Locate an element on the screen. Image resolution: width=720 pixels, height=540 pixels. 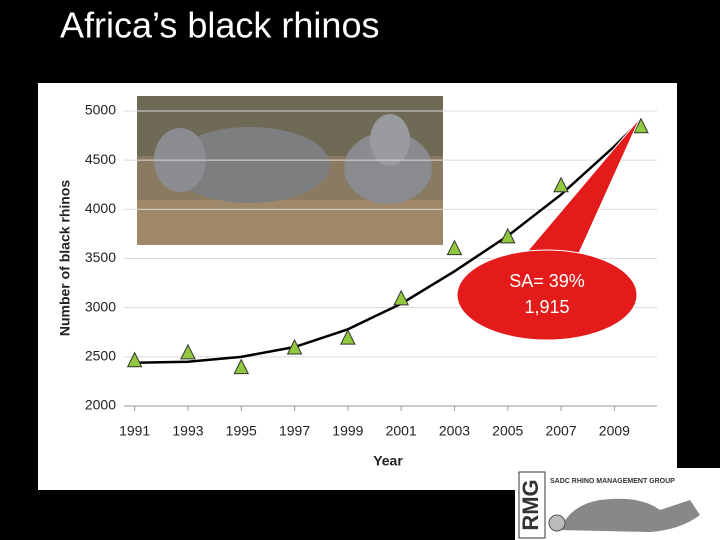
x-tick-label: 1997 is located at coordinates (294, 431).